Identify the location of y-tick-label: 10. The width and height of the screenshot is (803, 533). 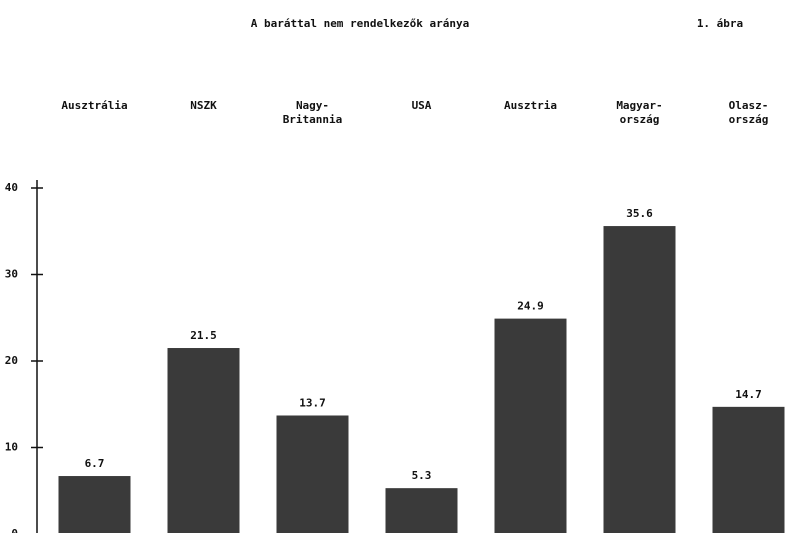
(11, 447).